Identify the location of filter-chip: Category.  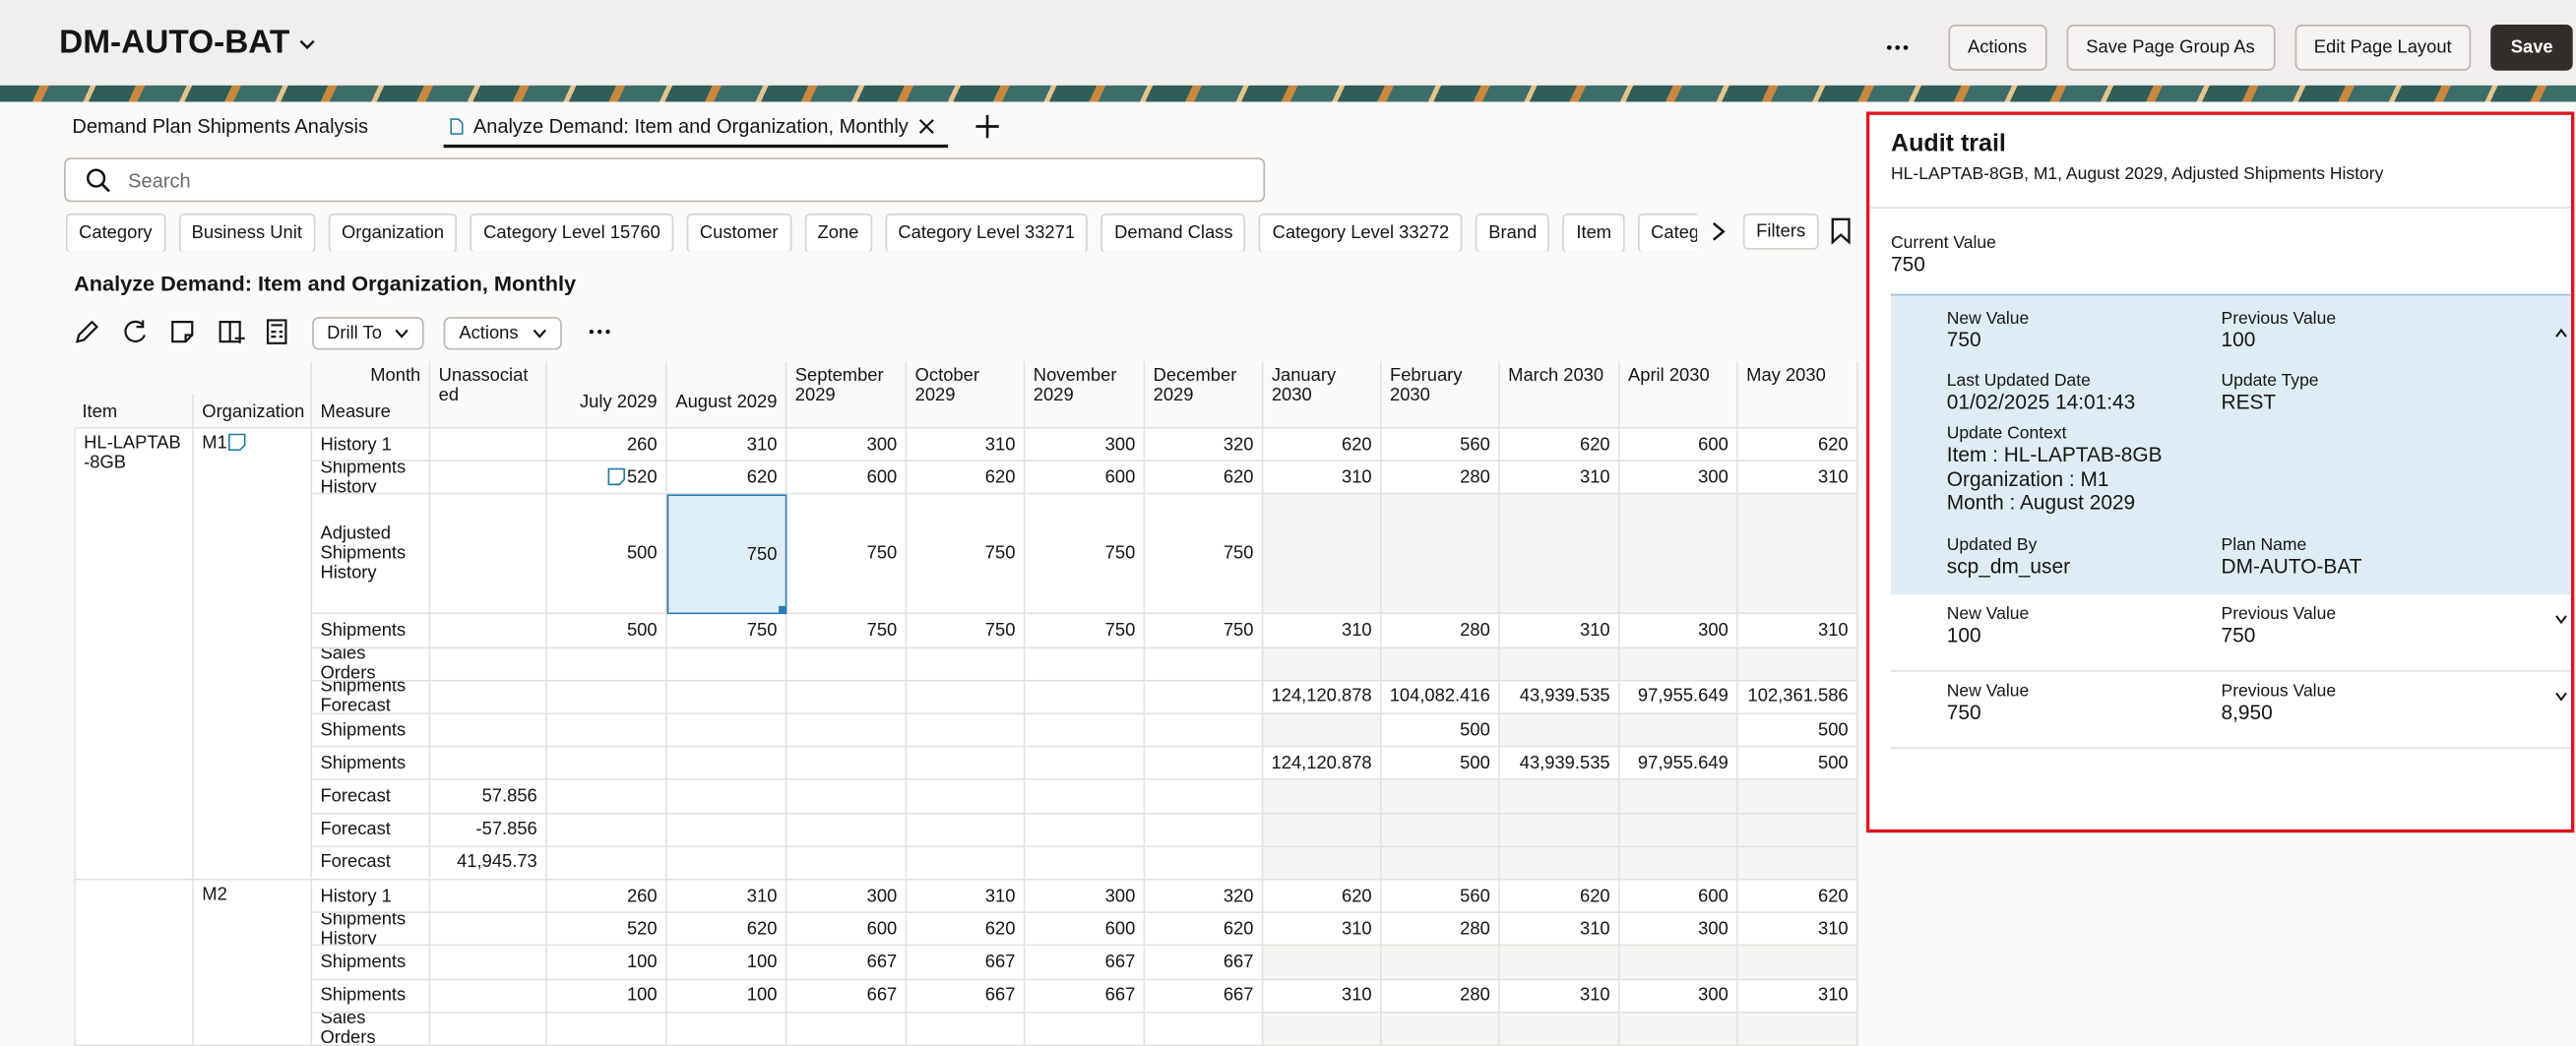
(115, 233).